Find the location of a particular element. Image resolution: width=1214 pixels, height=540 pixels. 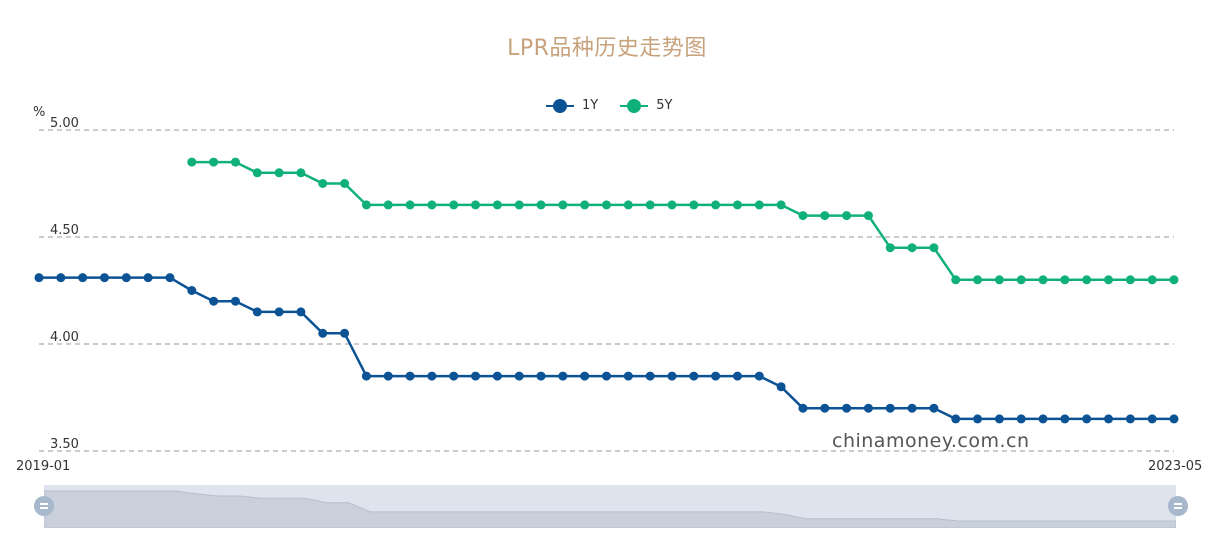

zoom-handle-right is located at coordinates (1178, 506).